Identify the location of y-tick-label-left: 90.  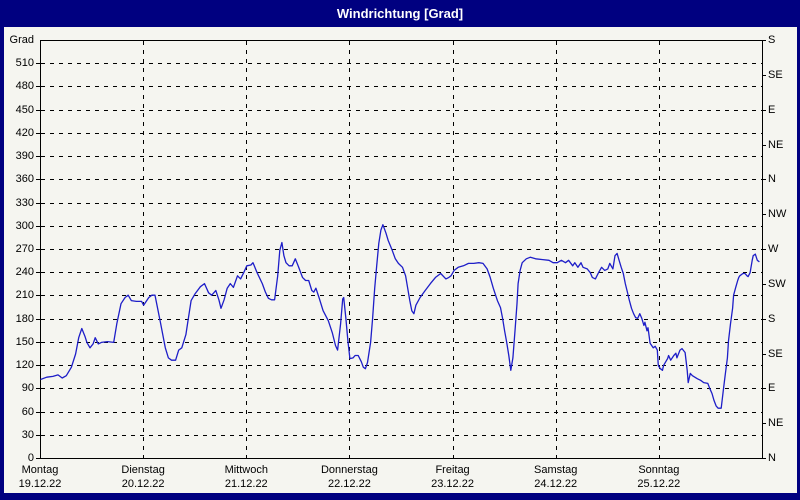
(27, 388).